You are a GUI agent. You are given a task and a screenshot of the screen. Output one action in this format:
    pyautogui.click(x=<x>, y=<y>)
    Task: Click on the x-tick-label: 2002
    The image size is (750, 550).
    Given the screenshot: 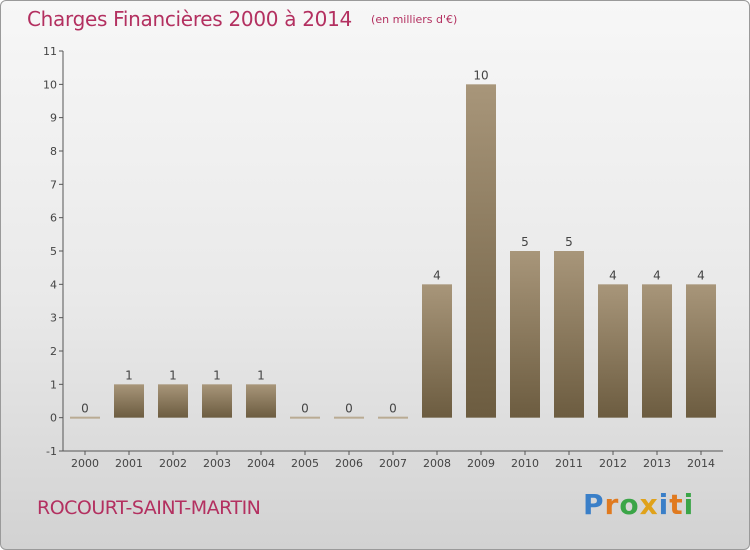 What is the action you would take?
    pyautogui.click(x=173, y=463)
    